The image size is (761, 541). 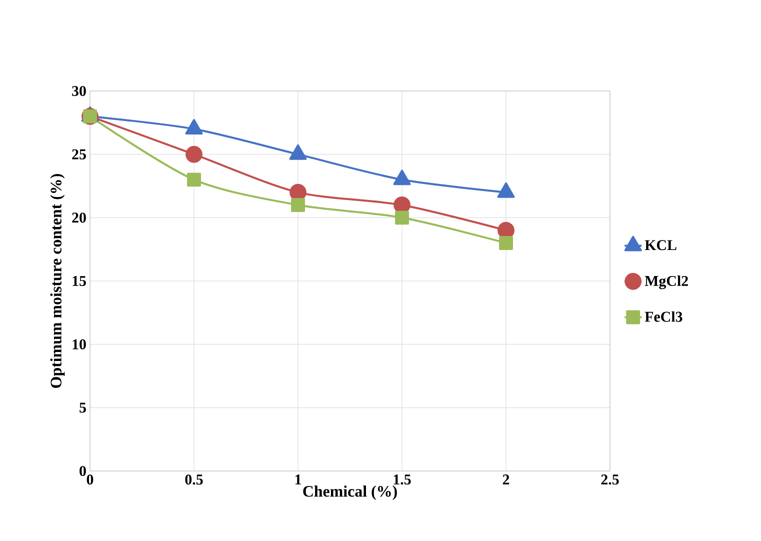 I want to click on y-axis-title: Optimum moisture content (%), so click(x=57, y=281).